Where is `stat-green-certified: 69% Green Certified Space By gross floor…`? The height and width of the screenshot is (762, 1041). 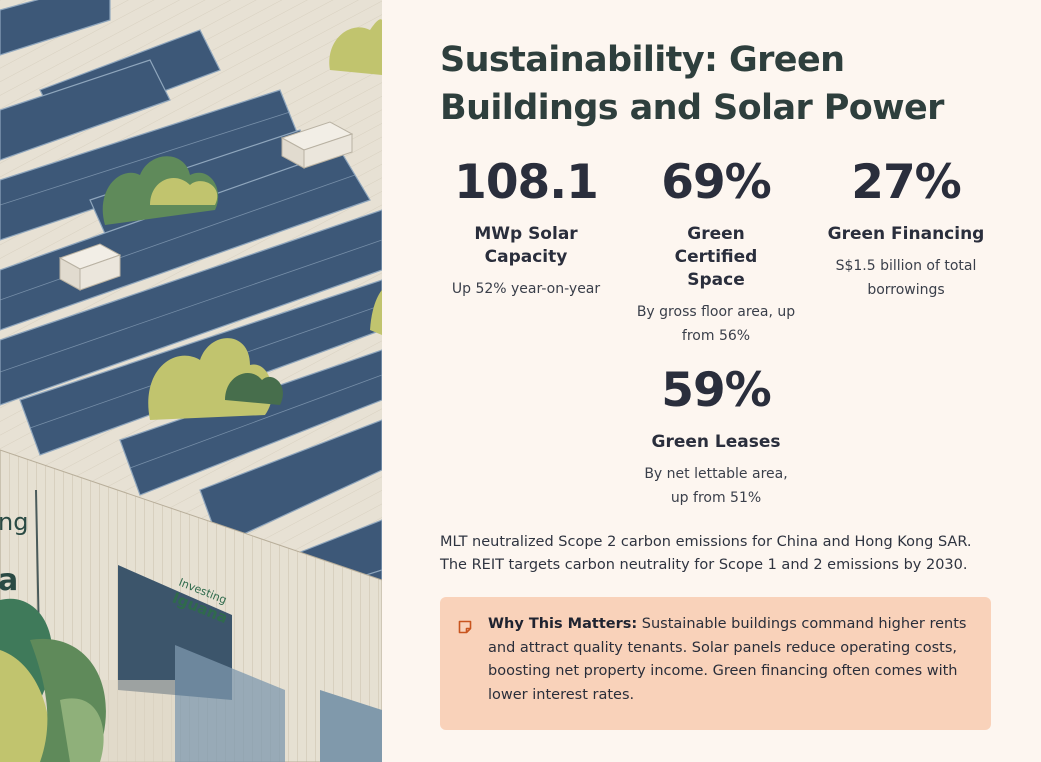
stat-green-certified: 69% Green Certified Space By gross floor… is located at coordinates (716, 251).